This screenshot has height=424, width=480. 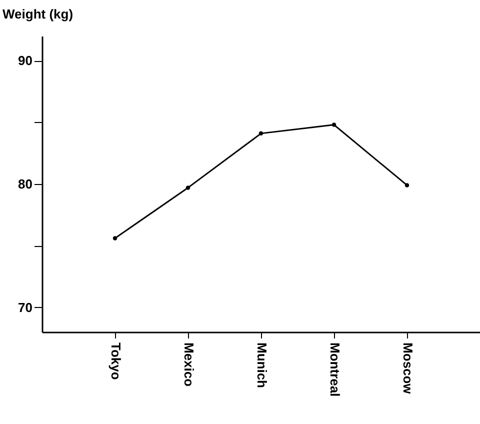 What do you see at coordinates (38, 14) in the screenshot?
I see `y-axis-title: Weight (kg)` at bounding box center [38, 14].